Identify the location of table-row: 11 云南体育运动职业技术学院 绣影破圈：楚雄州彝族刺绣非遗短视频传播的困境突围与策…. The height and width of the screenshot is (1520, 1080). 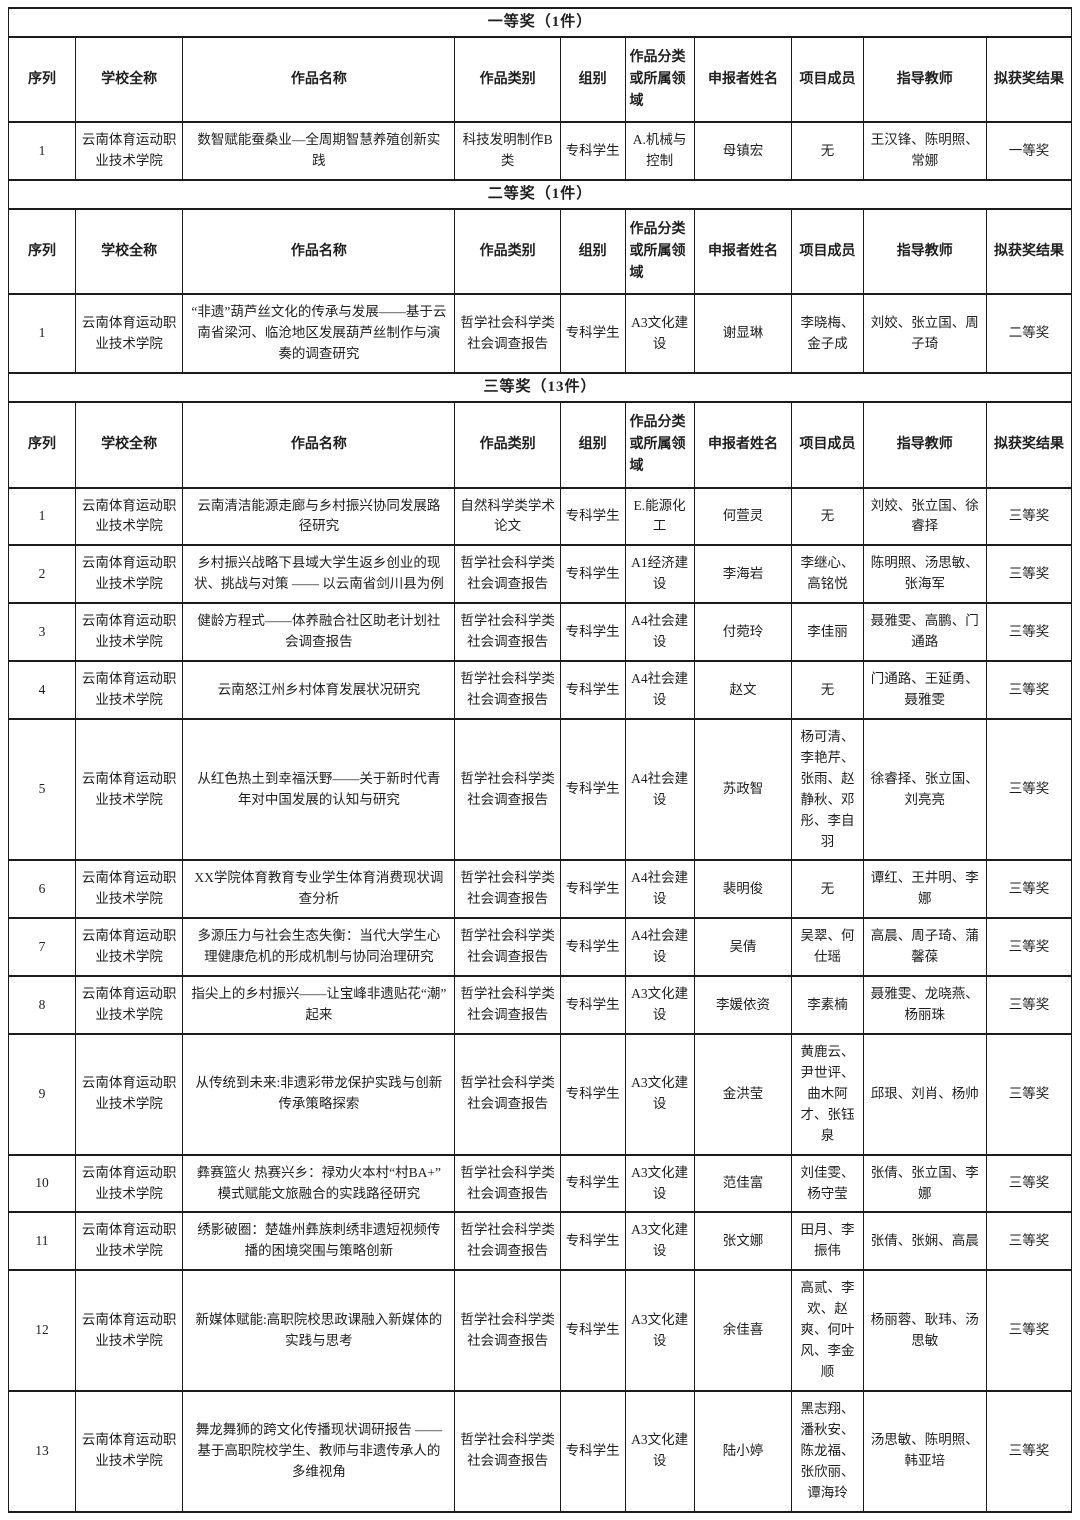
(540, 1241).